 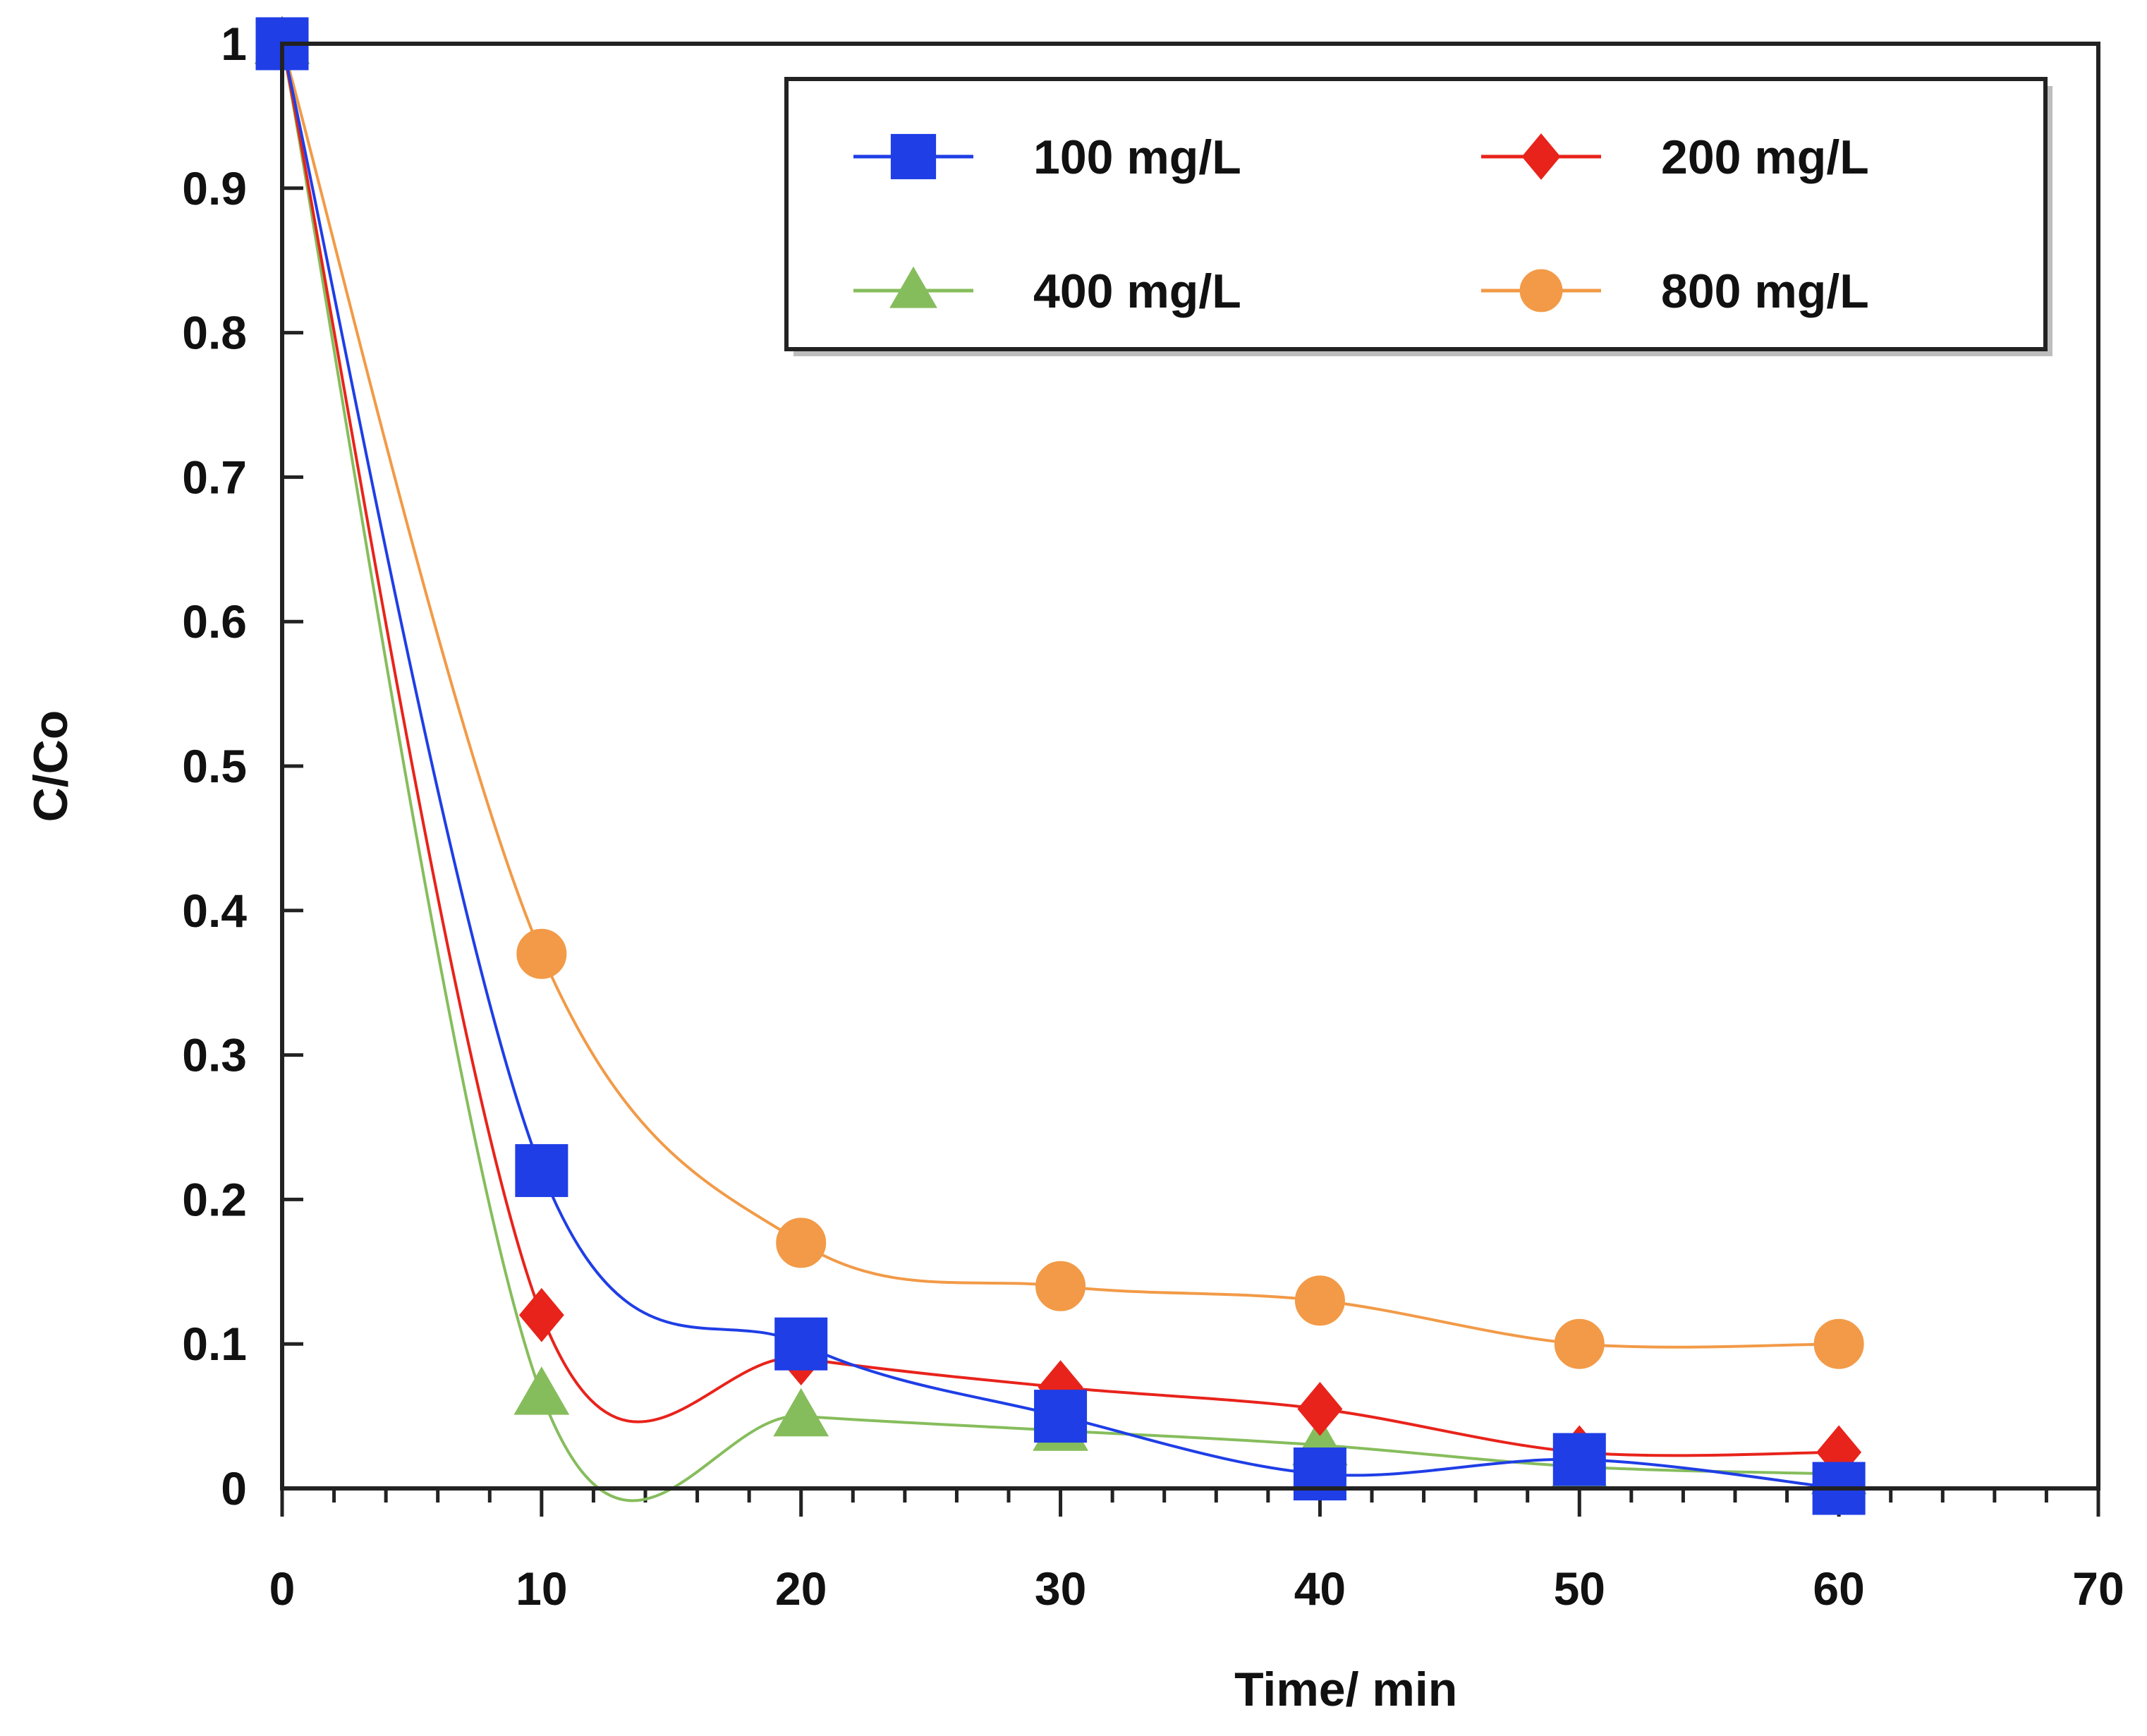 I want to click on y-tick-label: 0.6, so click(x=214, y=621).